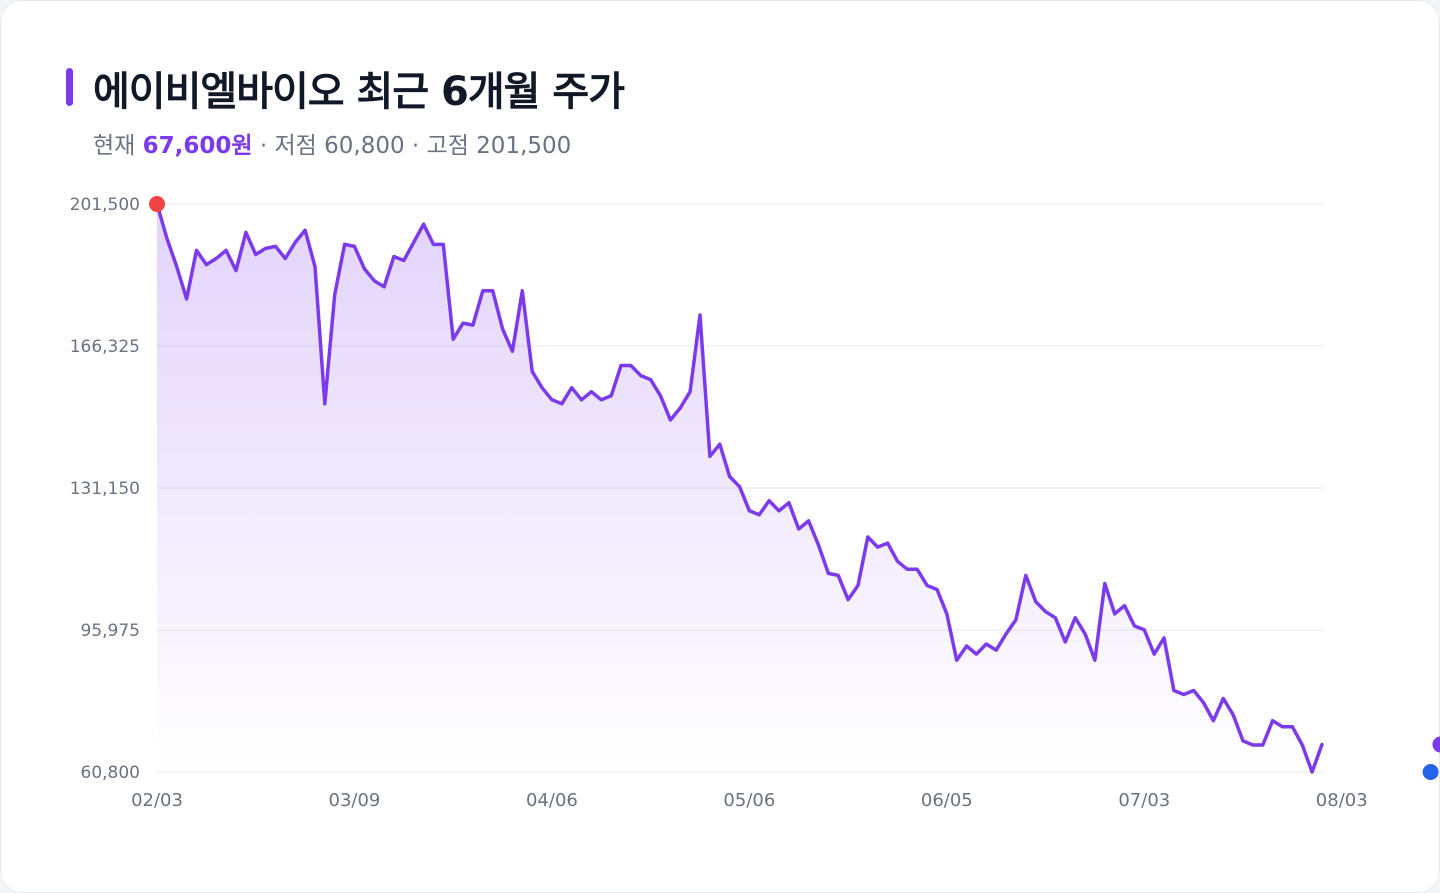 This screenshot has width=1440, height=893. I want to click on y-tick-label: 131,150, so click(105, 489).